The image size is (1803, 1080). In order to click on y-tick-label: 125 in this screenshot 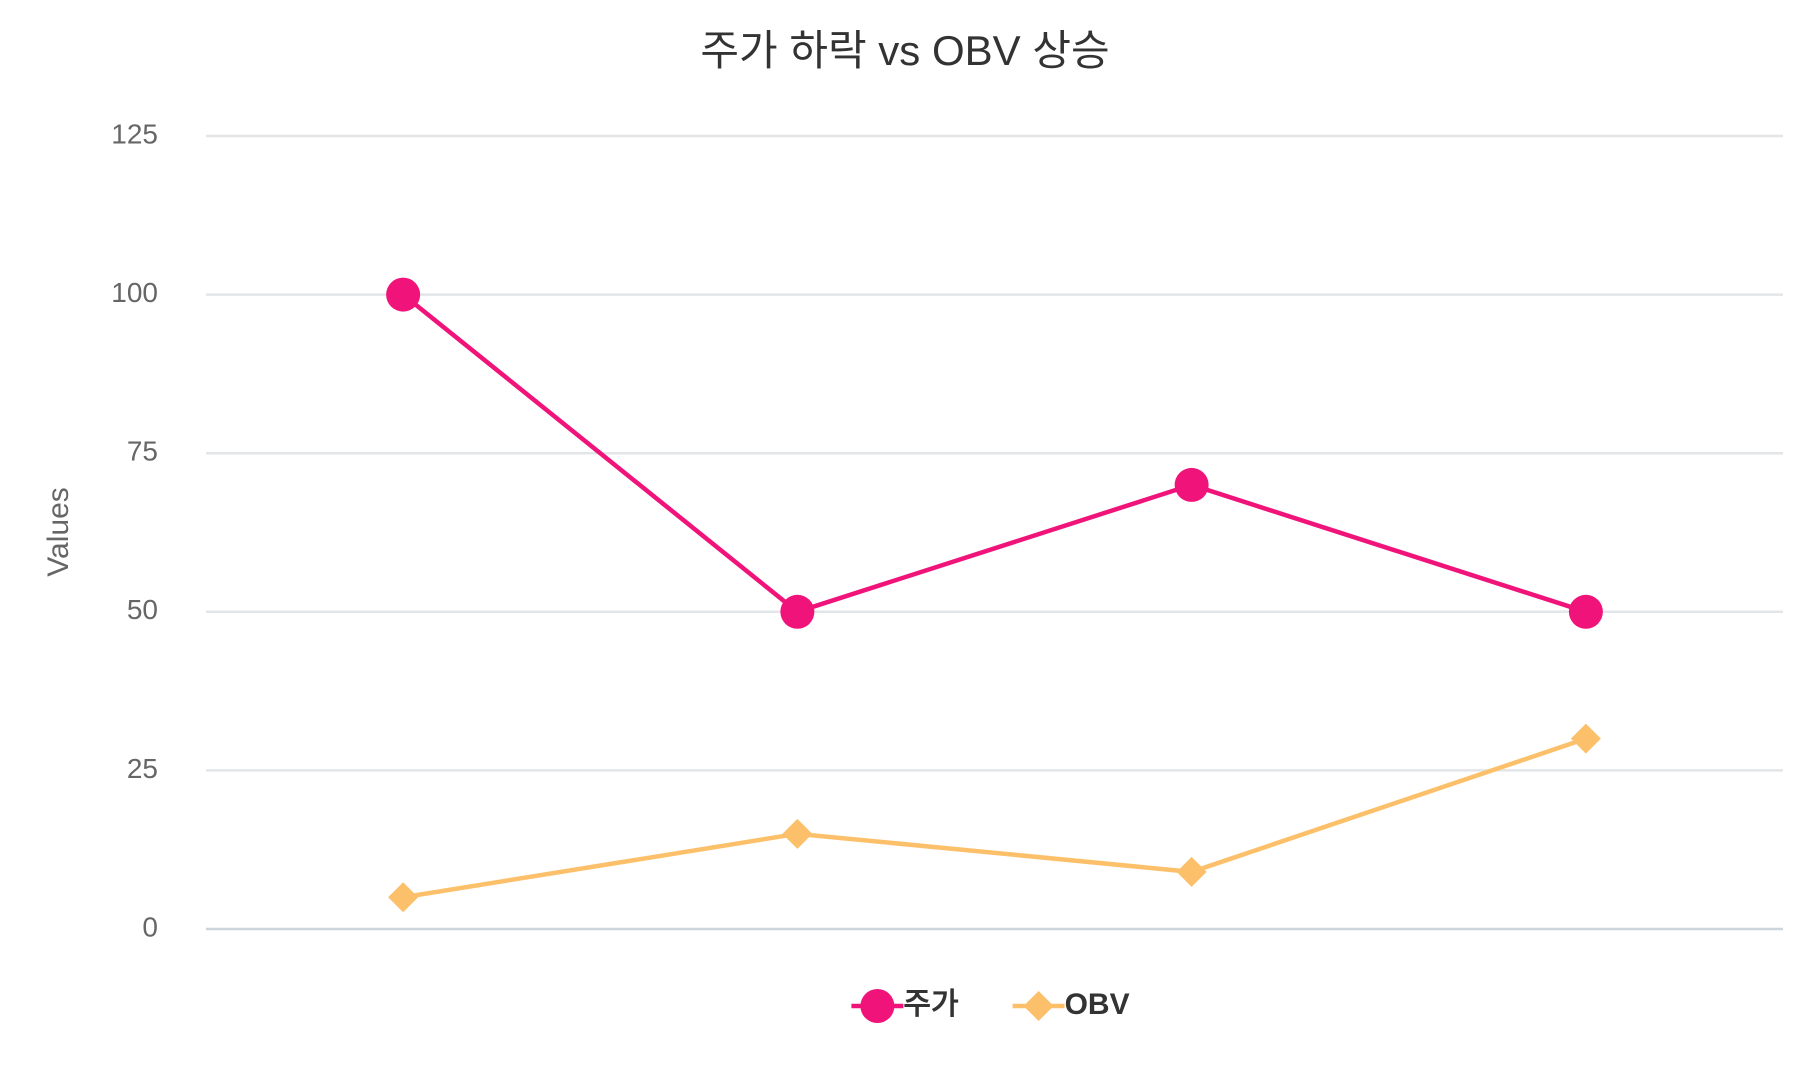, I will do `click(134, 133)`.